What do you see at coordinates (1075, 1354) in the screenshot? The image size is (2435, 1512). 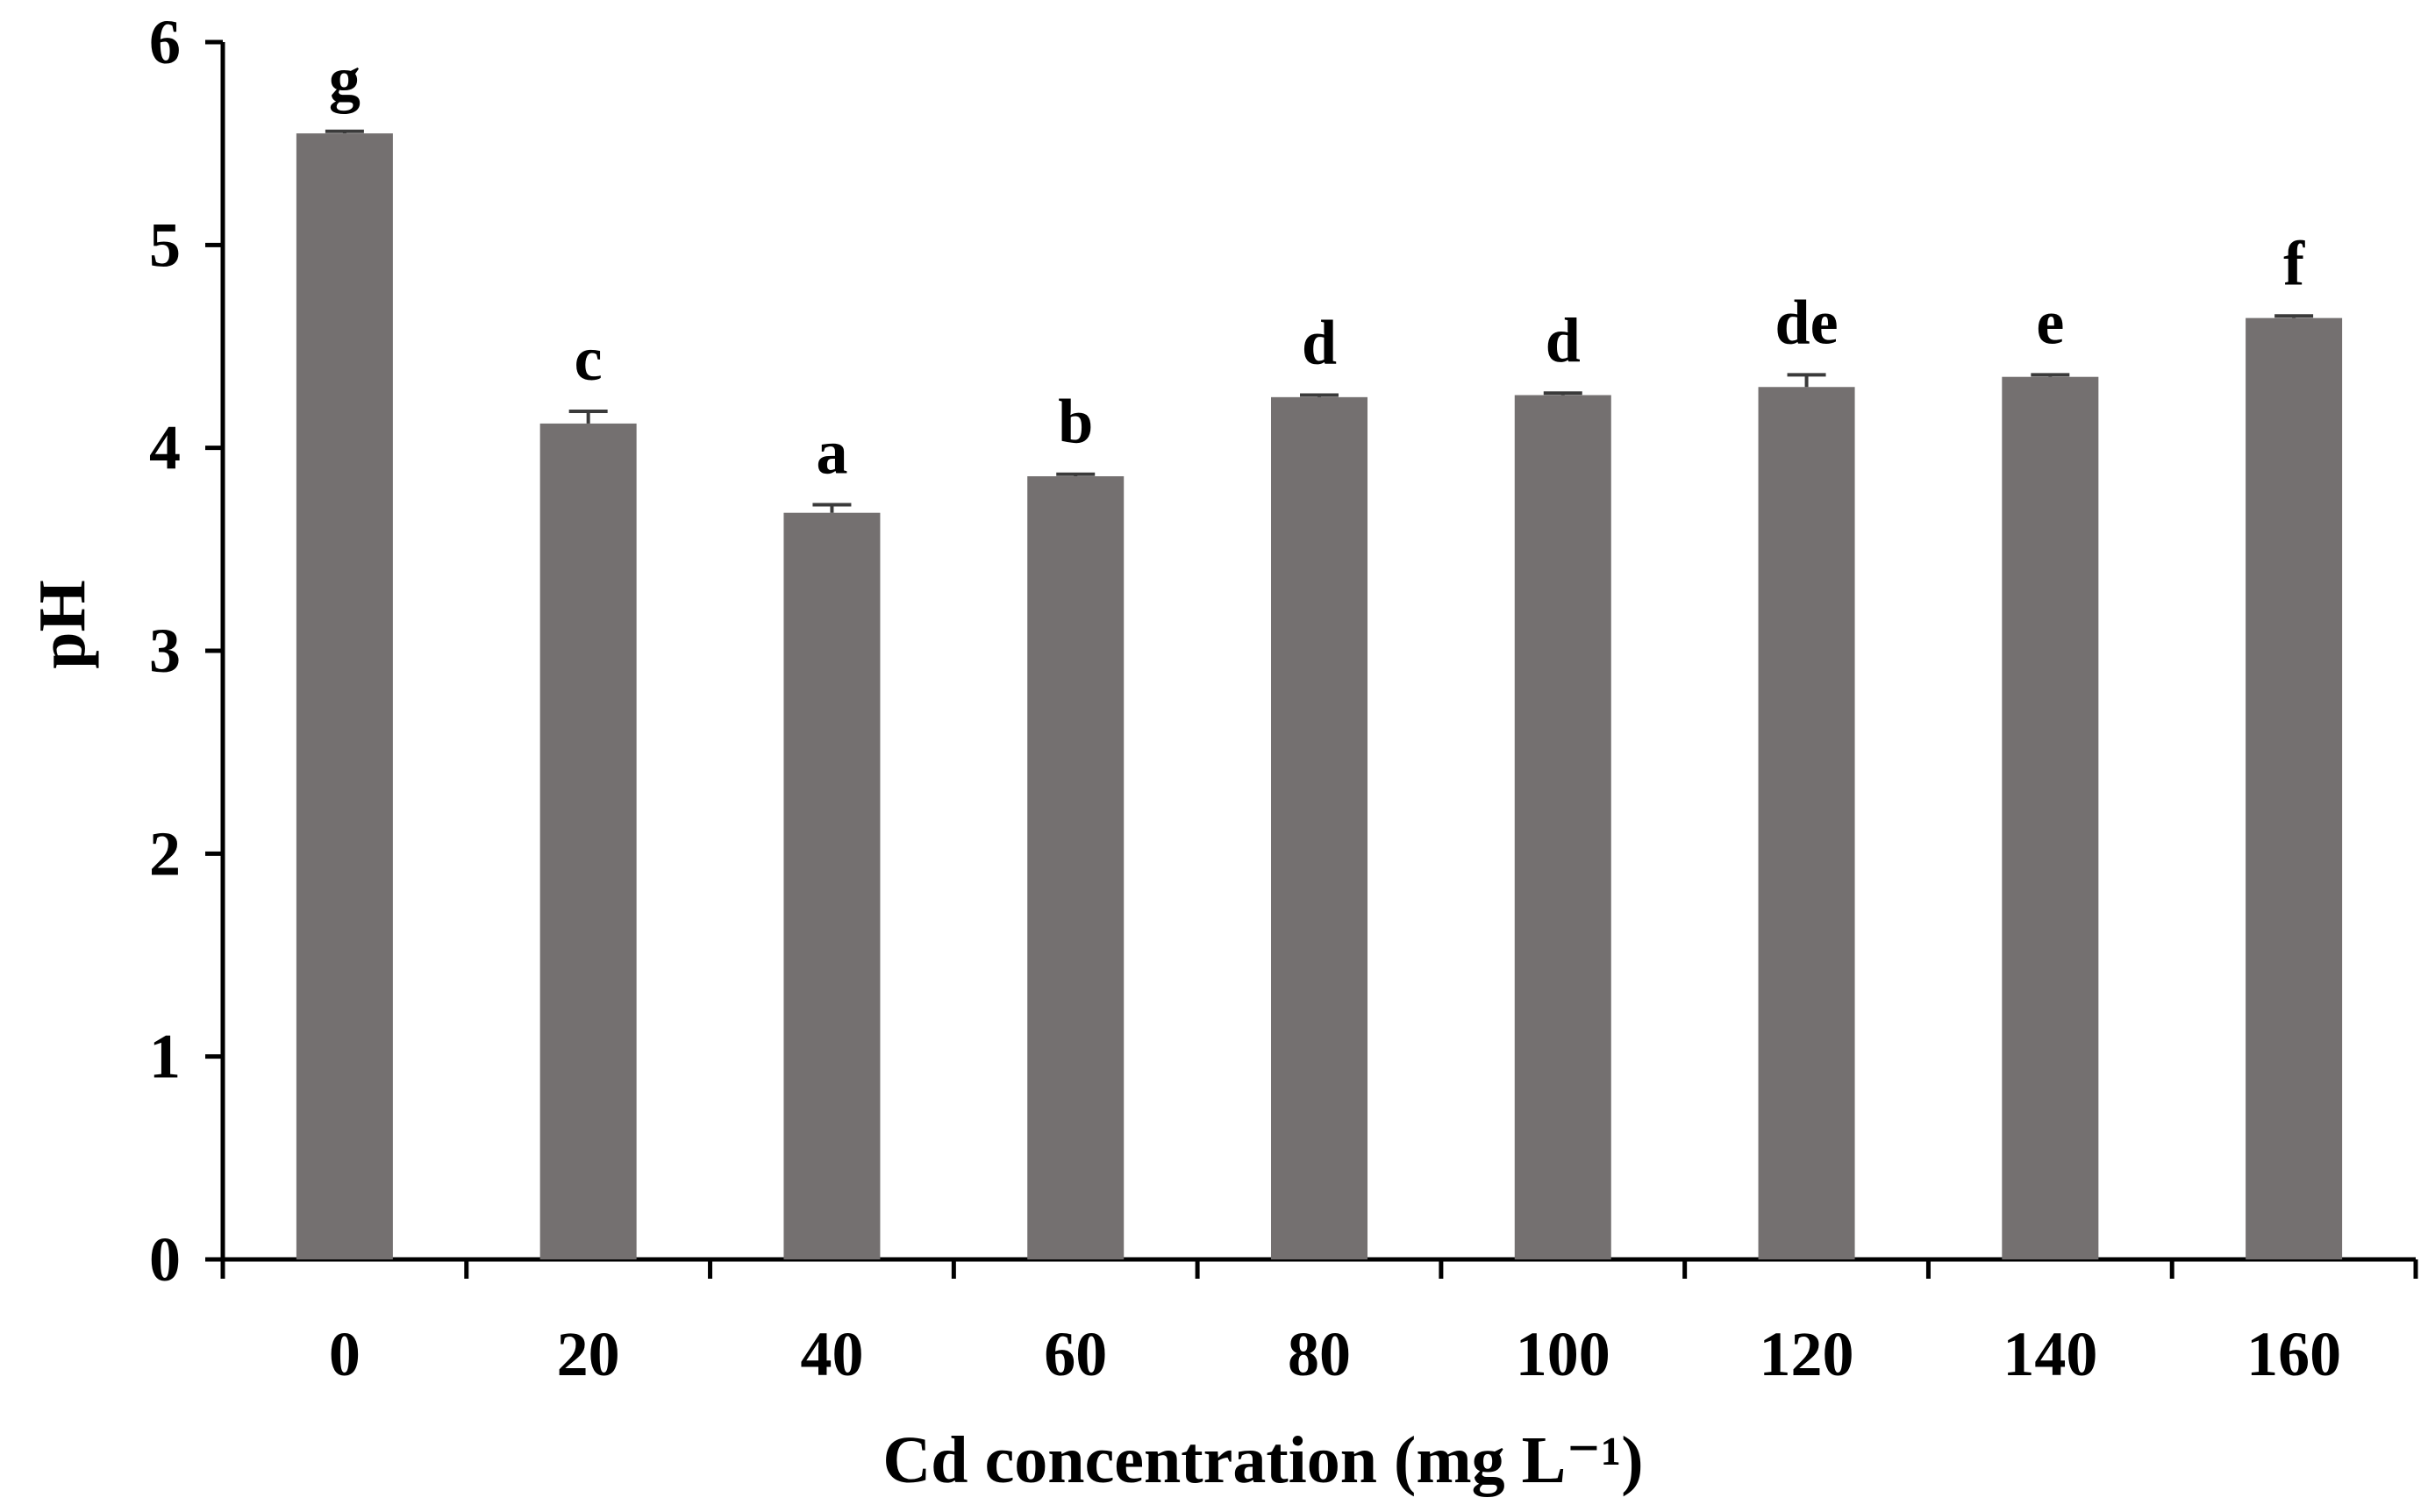 I see `x-tick-label: 60` at bounding box center [1075, 1354].